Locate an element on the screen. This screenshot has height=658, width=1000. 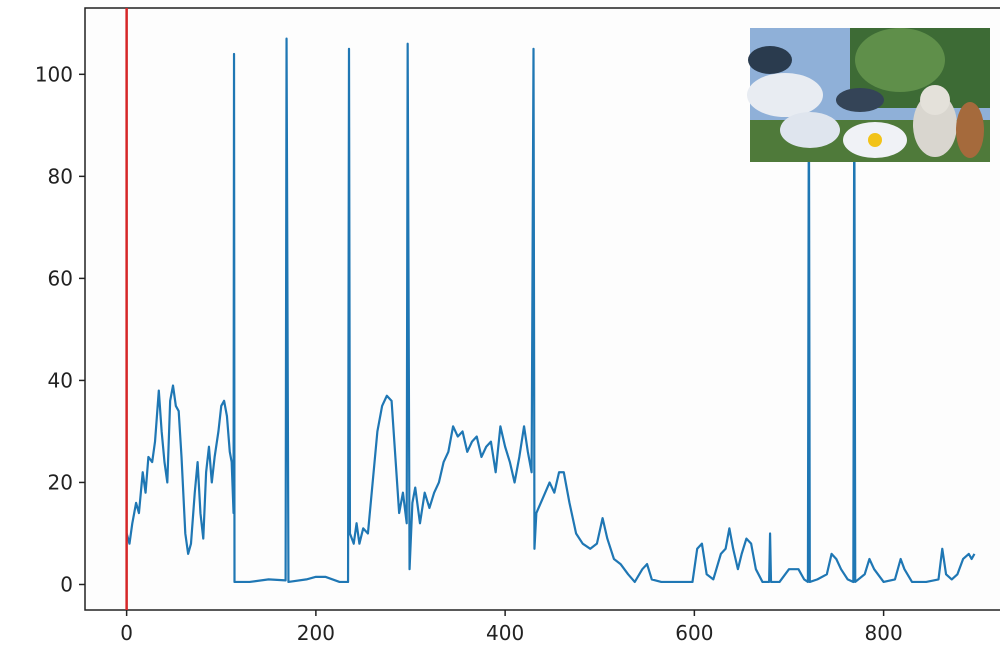
y-tick-label: 20 is located at coordinates (60, 482).